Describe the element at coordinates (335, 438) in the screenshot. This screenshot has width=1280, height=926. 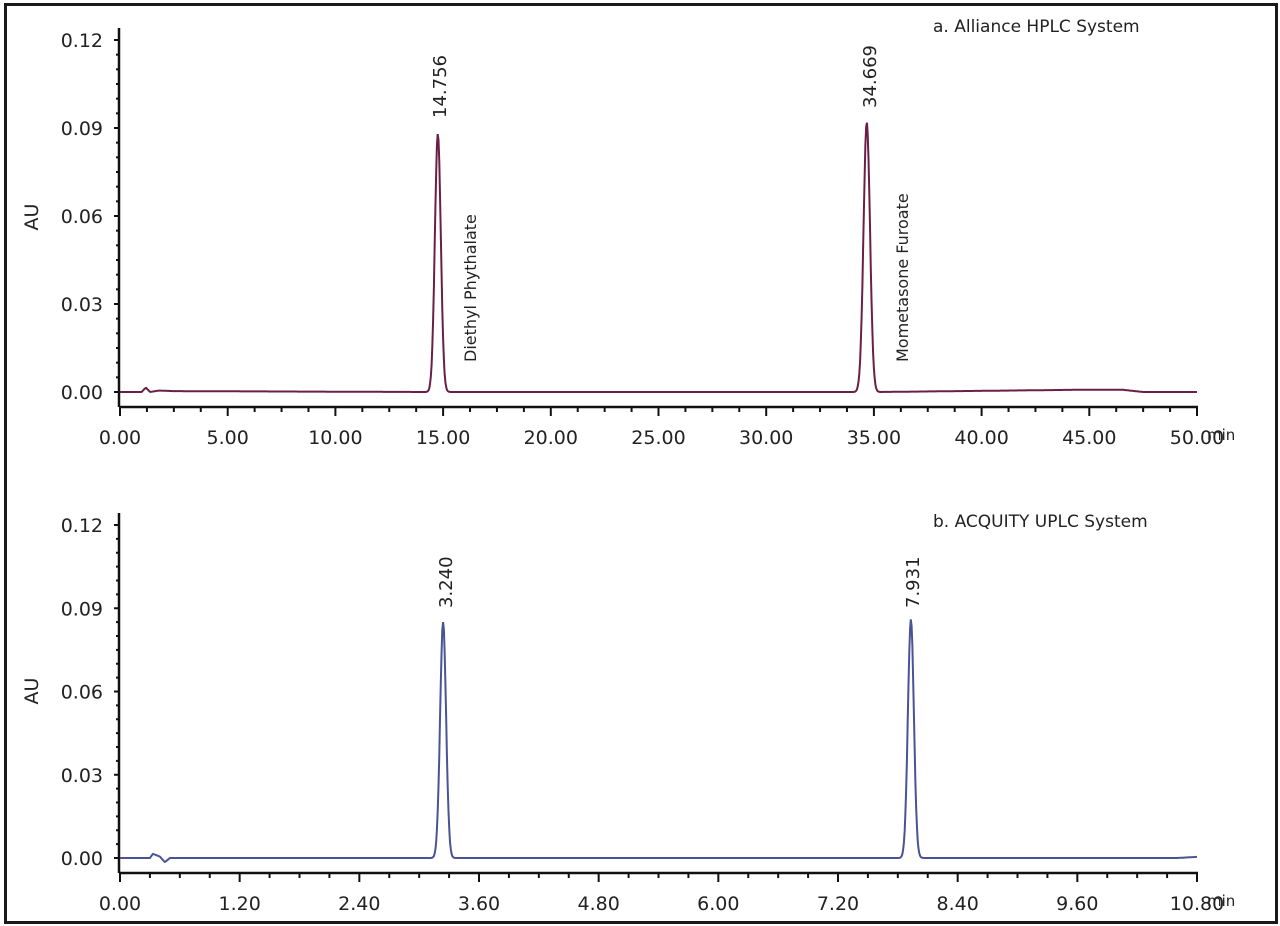
I see `x-tick-label: 10.00` at that location.